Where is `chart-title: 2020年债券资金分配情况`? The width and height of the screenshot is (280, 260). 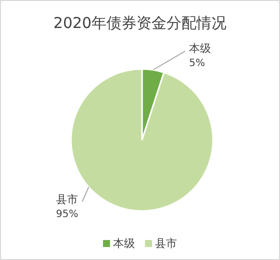 chart-title: 2020年债券资金分配情况 is located at coordinates (140, 23).